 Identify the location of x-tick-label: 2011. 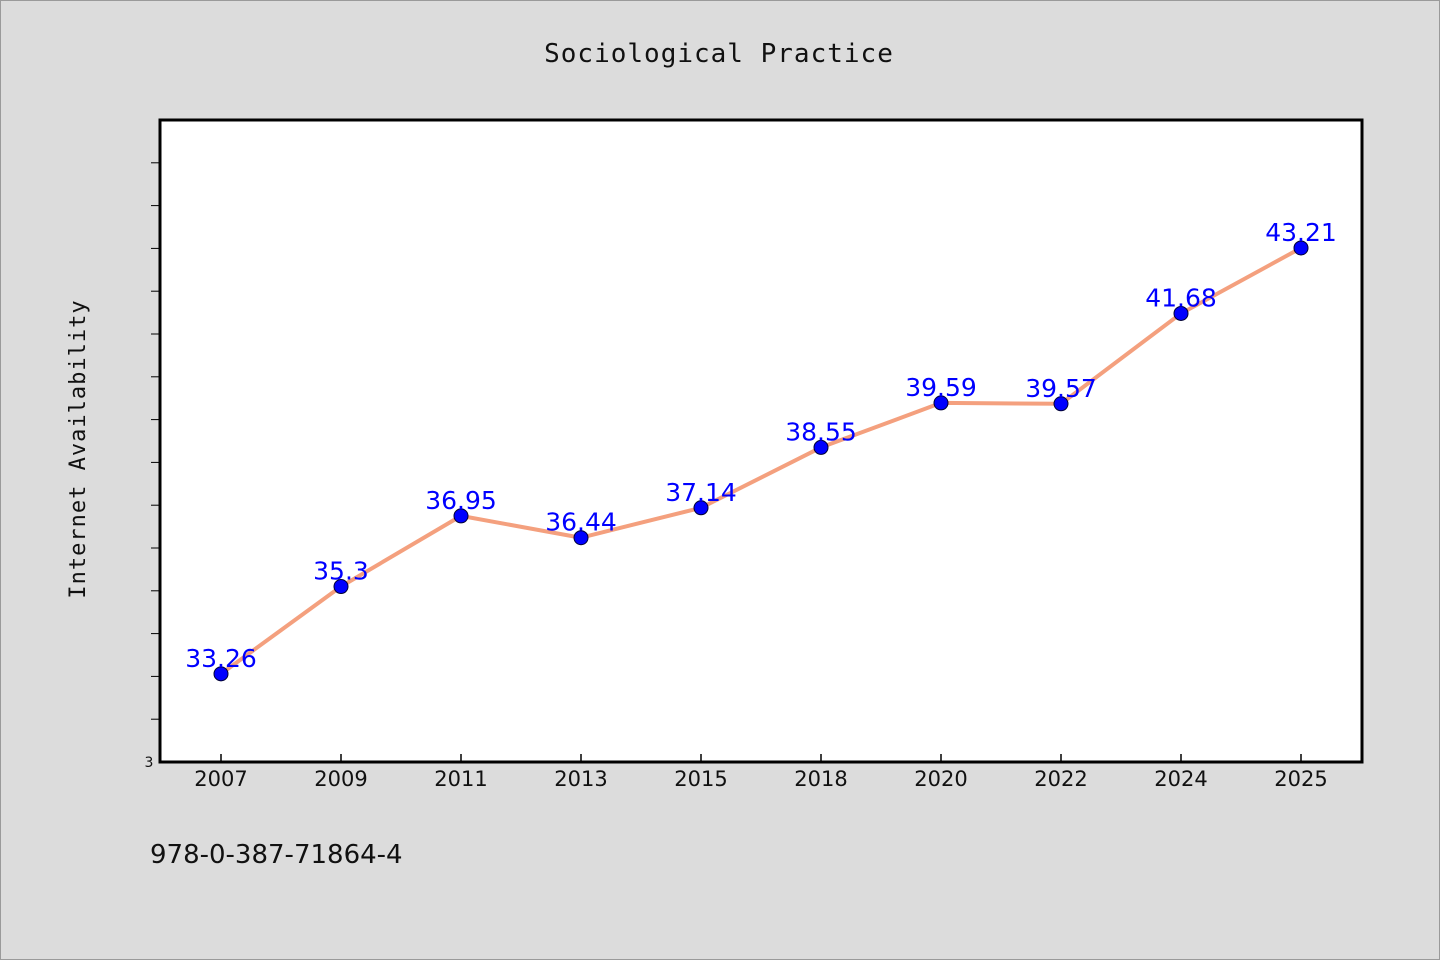
(460, 779).